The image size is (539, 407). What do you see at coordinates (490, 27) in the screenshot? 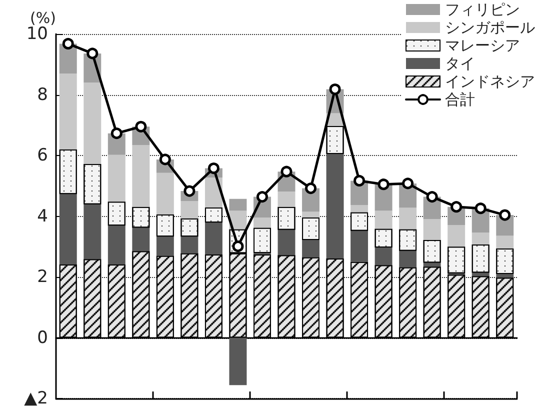
I see `legend-label: シンガポール` at bounding box center [490, 27].